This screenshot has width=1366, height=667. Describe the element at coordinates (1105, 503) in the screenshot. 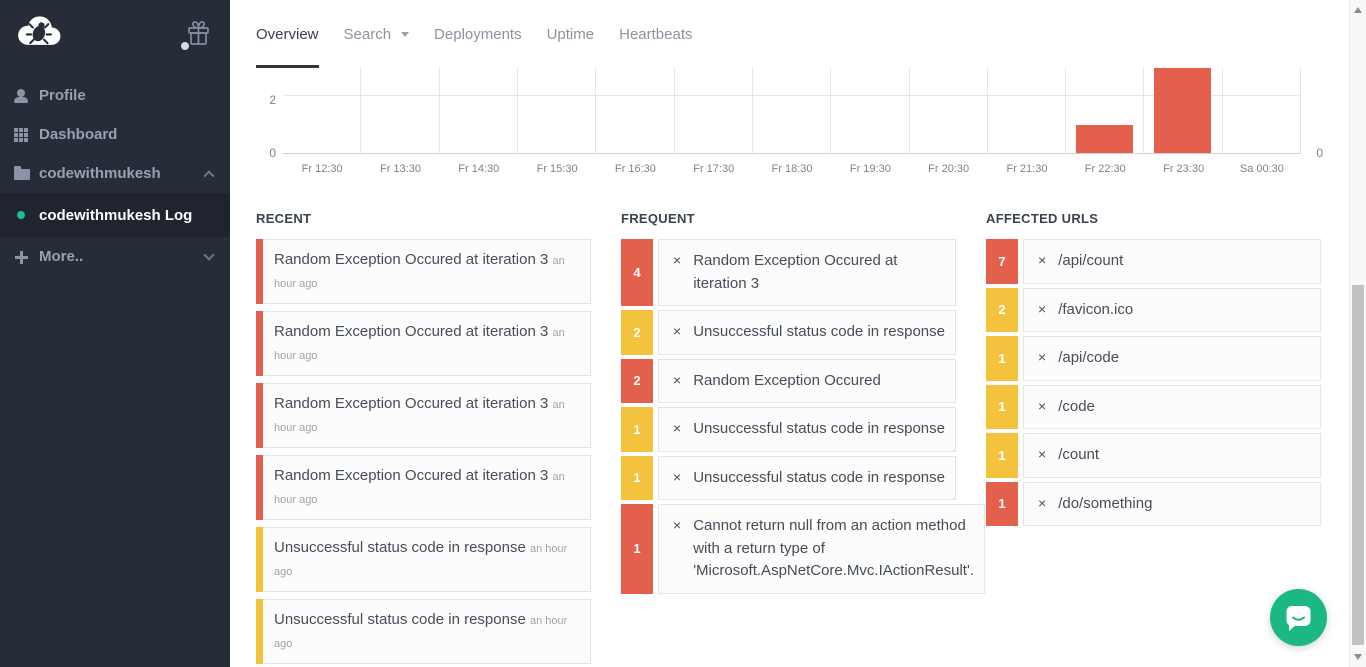

I see `url-text: /do/something` at that location.